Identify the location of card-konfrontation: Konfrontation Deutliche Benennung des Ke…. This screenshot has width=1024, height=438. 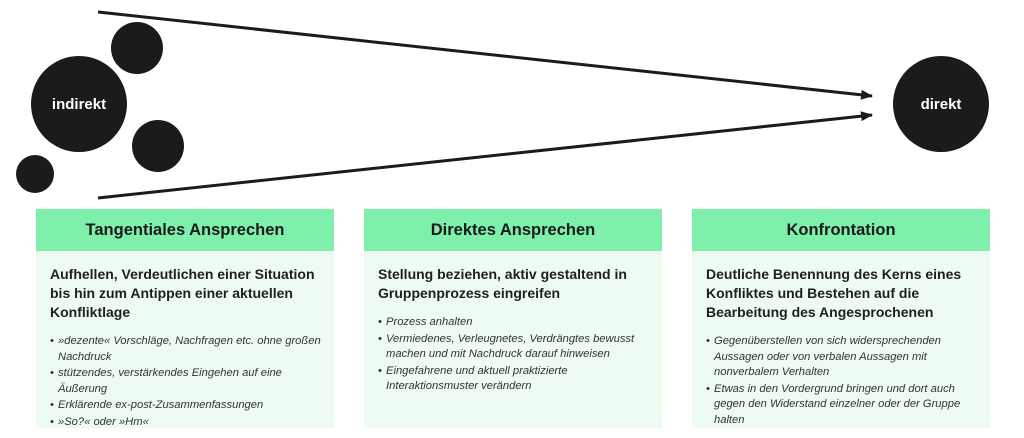
(841, 318).